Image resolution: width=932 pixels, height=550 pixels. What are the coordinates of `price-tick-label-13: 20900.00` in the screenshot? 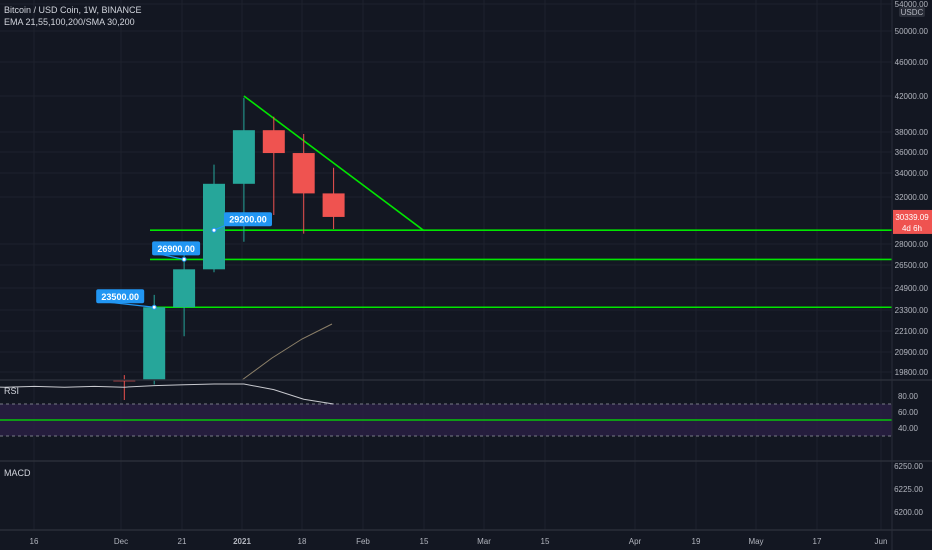 It's located at (912, 352).